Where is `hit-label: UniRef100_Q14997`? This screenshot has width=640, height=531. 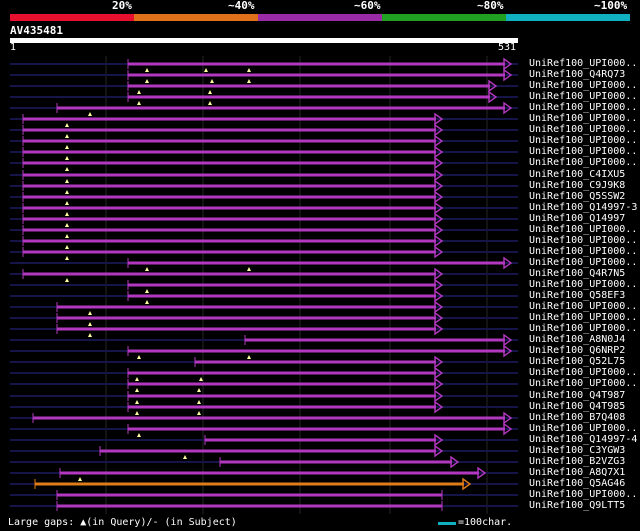
hit-label: UniRef100_Q14997 is located at coordinates (577, 218).